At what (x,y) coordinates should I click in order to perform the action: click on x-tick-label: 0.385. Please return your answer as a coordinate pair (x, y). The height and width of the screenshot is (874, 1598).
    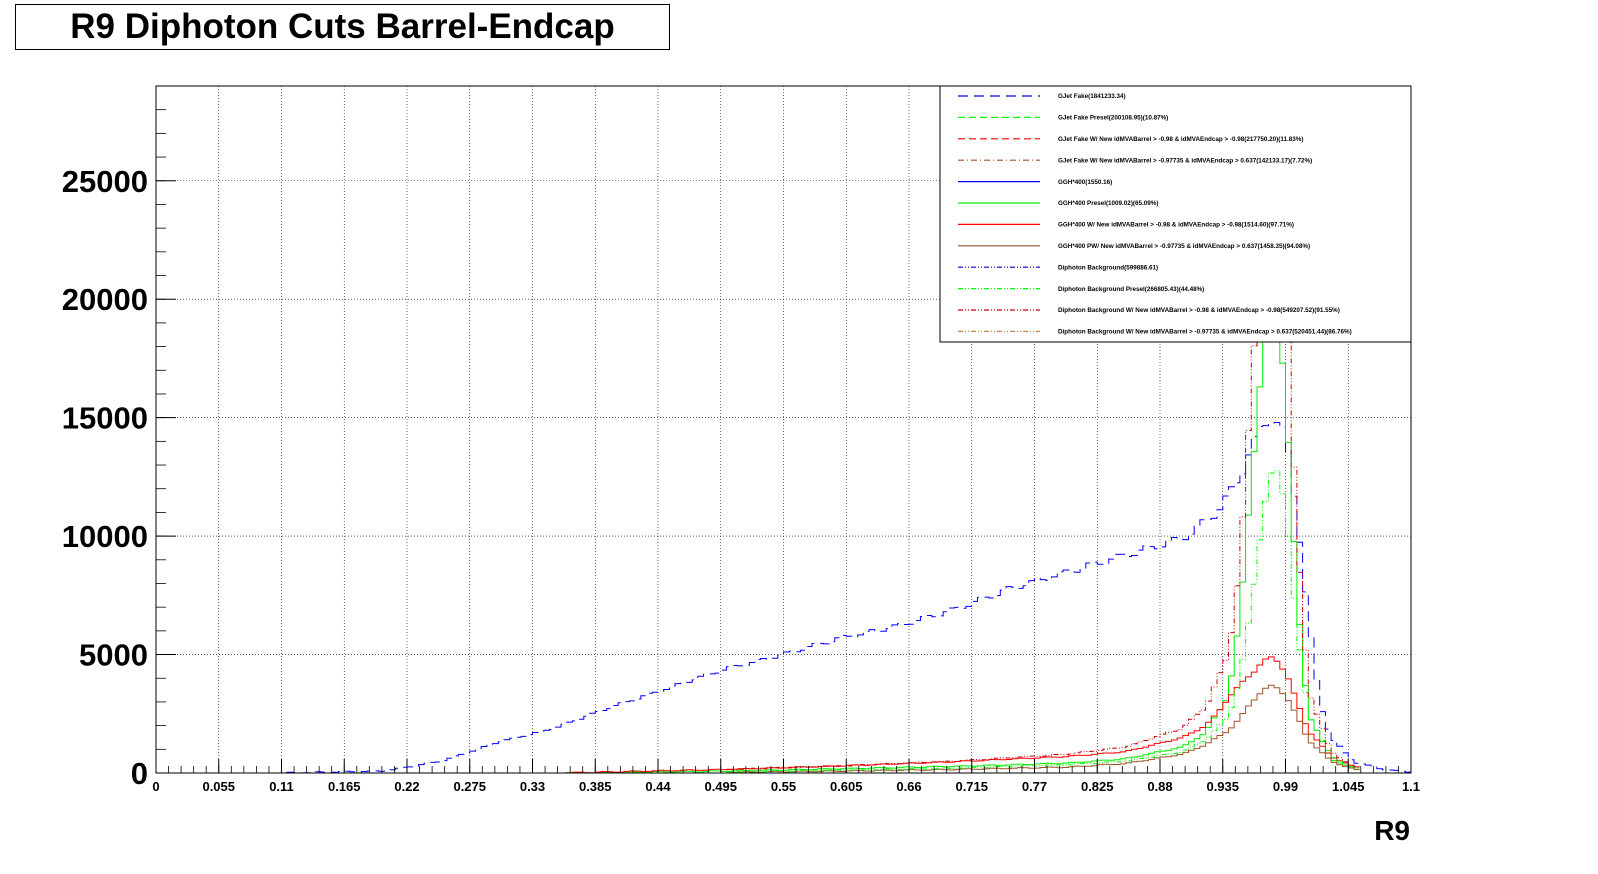
    Looking at the image, I should click on (595, 786).